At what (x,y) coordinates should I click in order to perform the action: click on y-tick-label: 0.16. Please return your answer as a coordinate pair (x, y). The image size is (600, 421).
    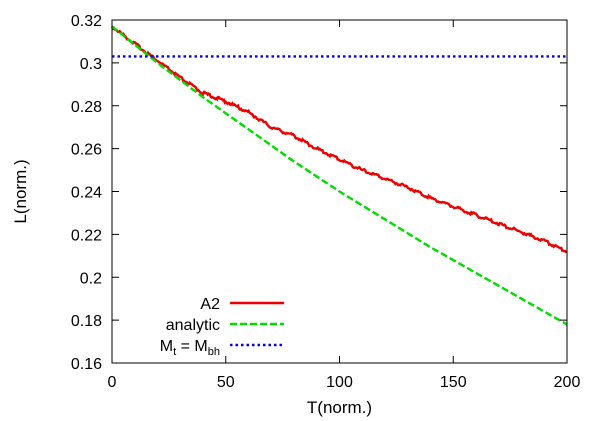
    Looking at the image, I should click on (86, 364).